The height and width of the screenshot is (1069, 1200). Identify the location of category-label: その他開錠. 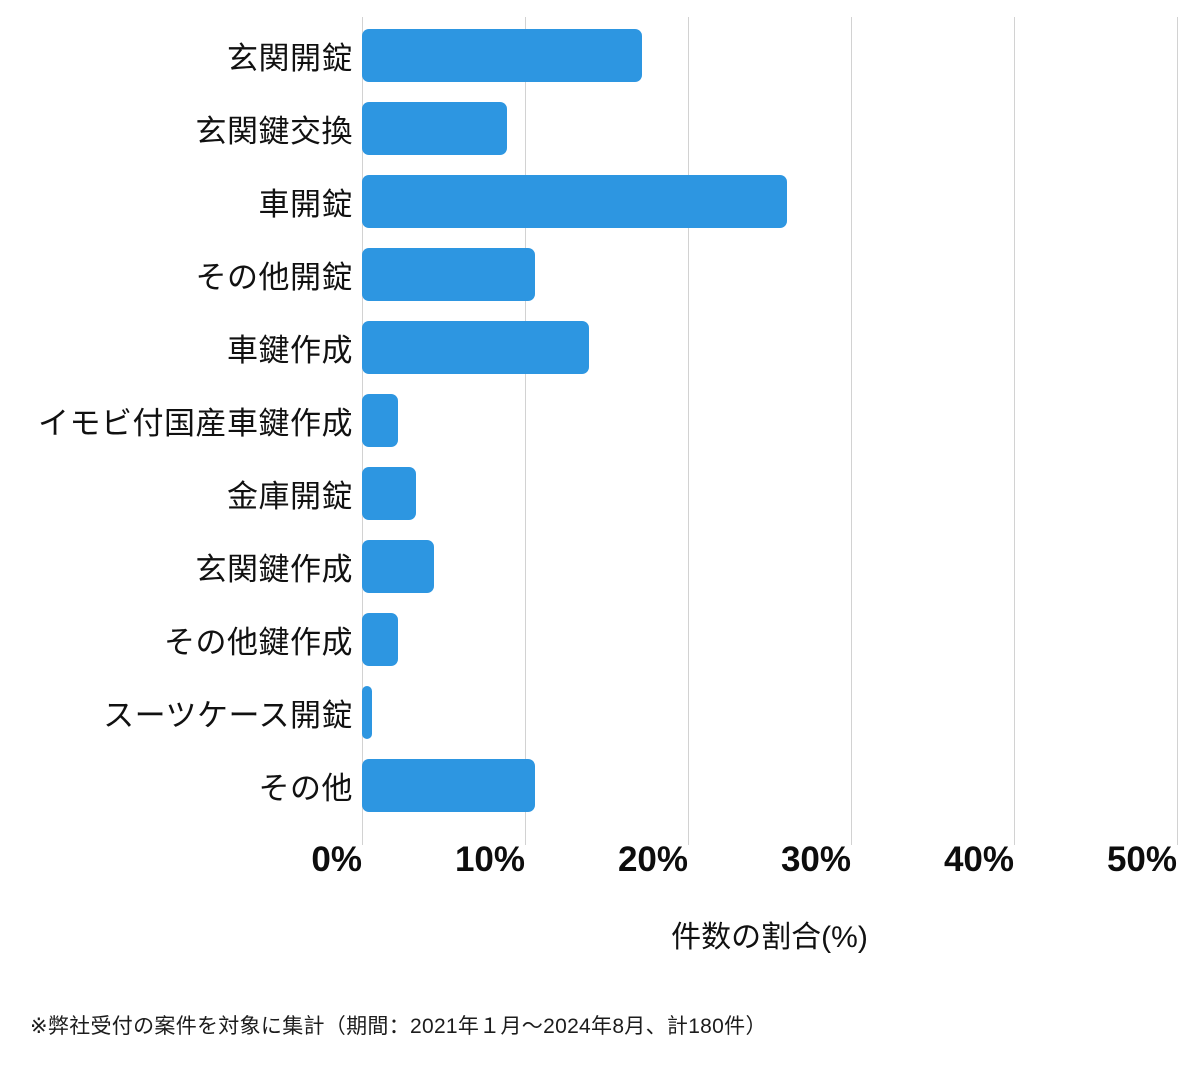
(274, 277).